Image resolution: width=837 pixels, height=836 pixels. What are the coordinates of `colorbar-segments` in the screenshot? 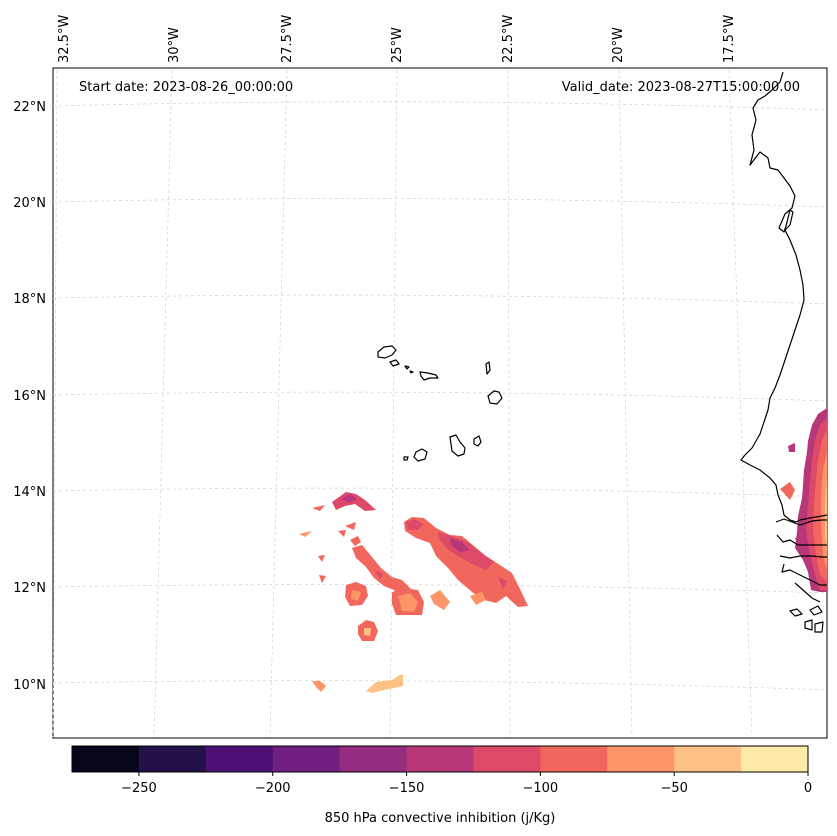 It's located at (440, 759).